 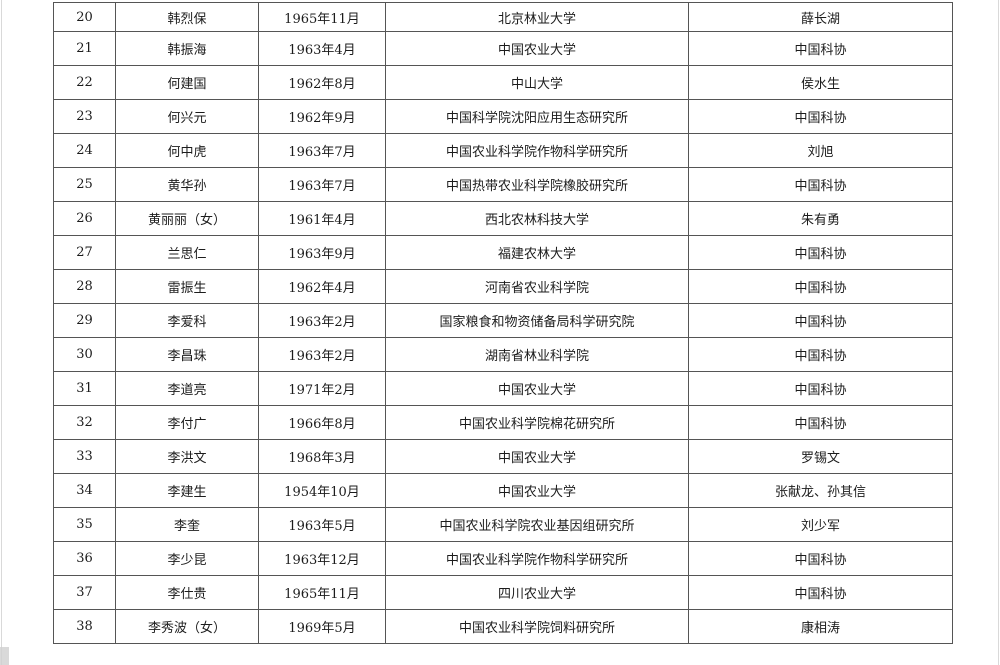 What do you see at coordinates (322, 252) in the screenshot?
I see `cell-birth-date: 1963年9月` at bounding box center [322, 252].